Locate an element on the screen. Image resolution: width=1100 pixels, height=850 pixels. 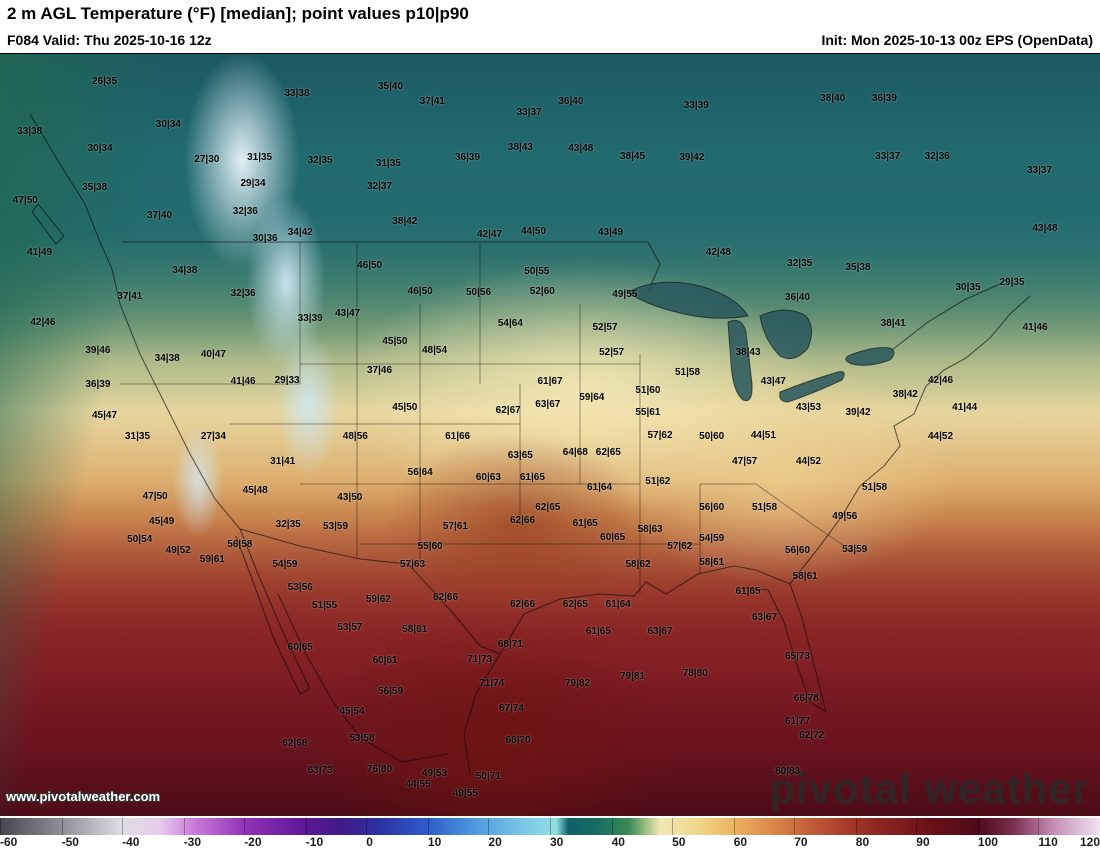
gulf-coastline is located at coordinates (628, 610).